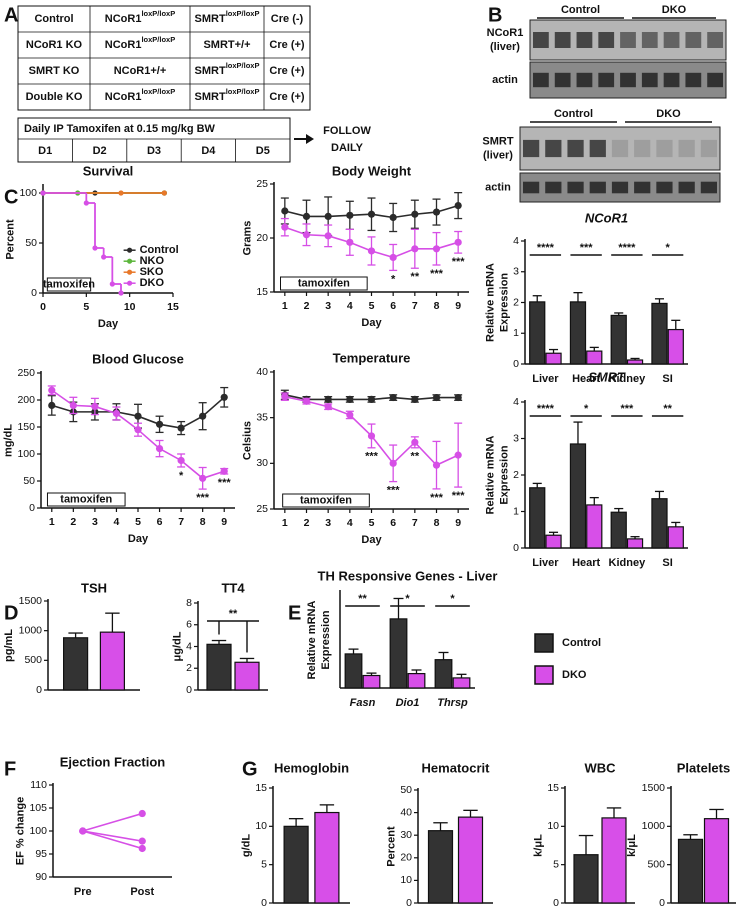 This screenshot has width=738, height=923. What do you see at coordinates (95, 522) in the screenshot?
I see `x-tick-label: 3` at bounding box center [95, 522].